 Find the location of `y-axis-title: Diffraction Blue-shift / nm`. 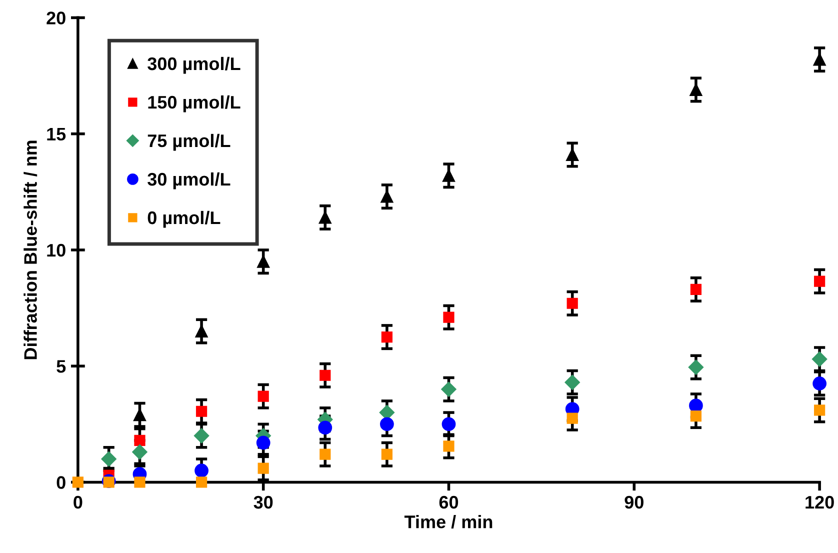

y-axis-title: Diffraction Blue-shift / nm is located at coordinates (31, 250).